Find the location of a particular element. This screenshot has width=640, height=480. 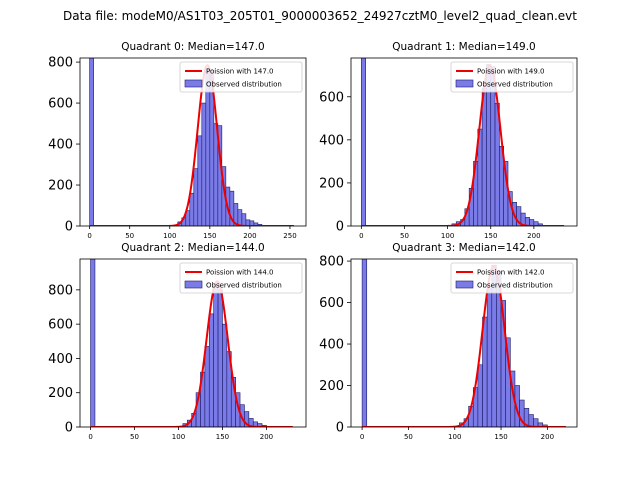

legend-label-poisson: Poission with 142.0 is located at coordinates (511, 273).